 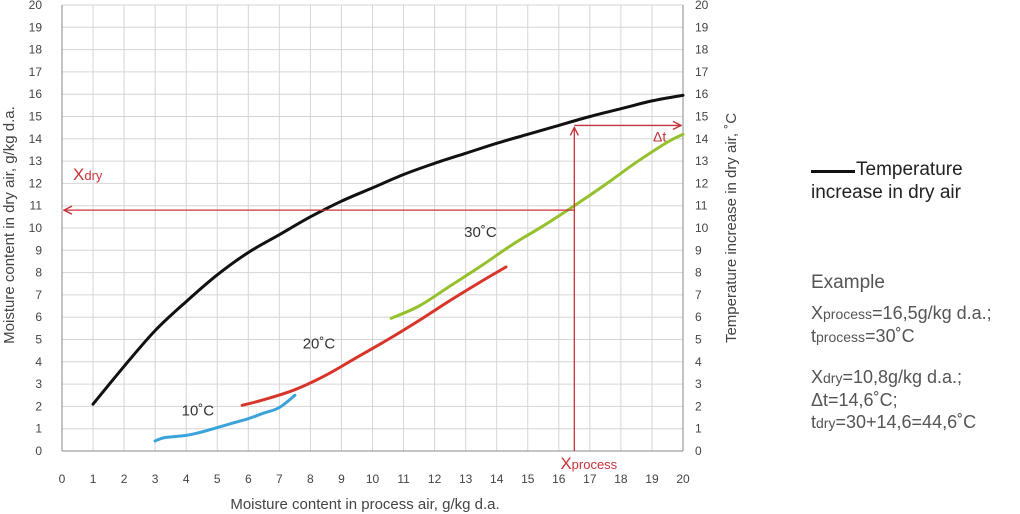 What do you see at coordinates (36, 161) in the screenshot?
I see `y-tick-label-left: 13` at bounding box center [36, 161].